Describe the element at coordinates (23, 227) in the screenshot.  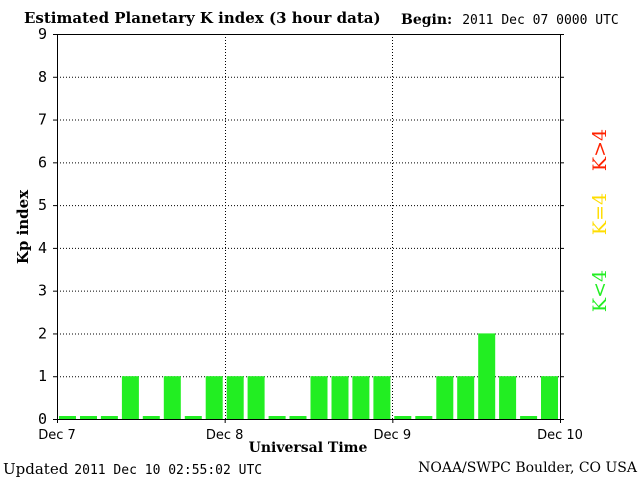
I see `y-axis-label: Kp index` at that location.